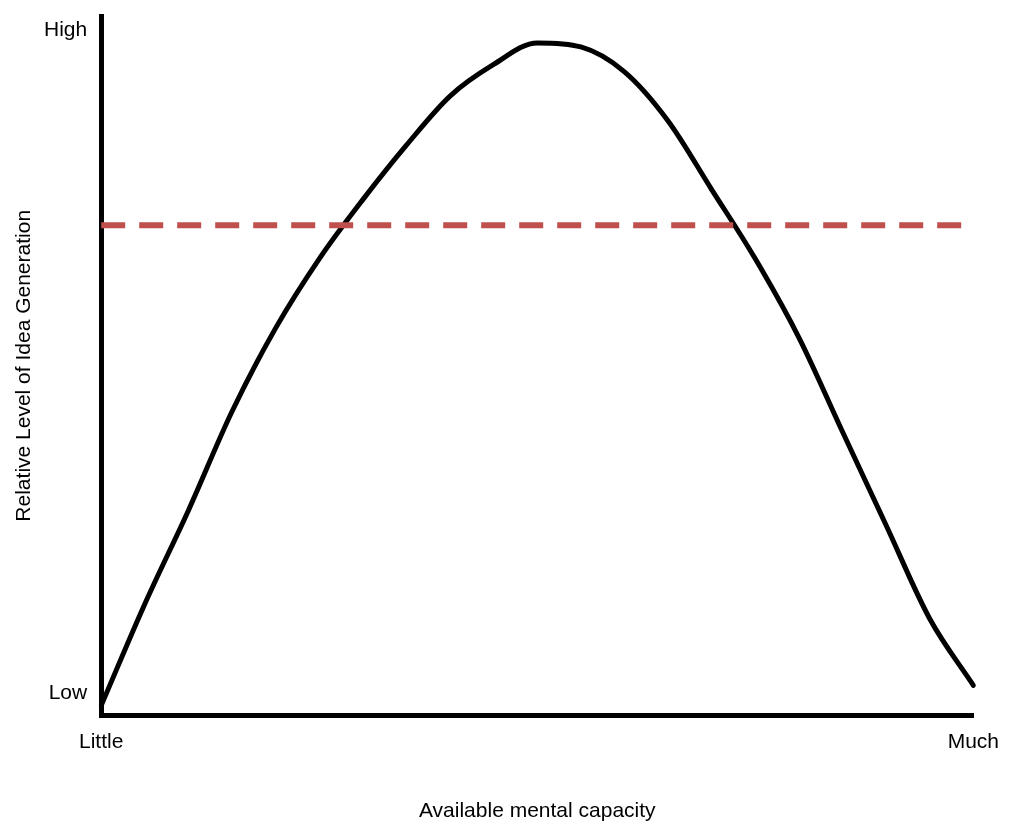  I want to click on x-tick-label: Little, so click(101, 740).